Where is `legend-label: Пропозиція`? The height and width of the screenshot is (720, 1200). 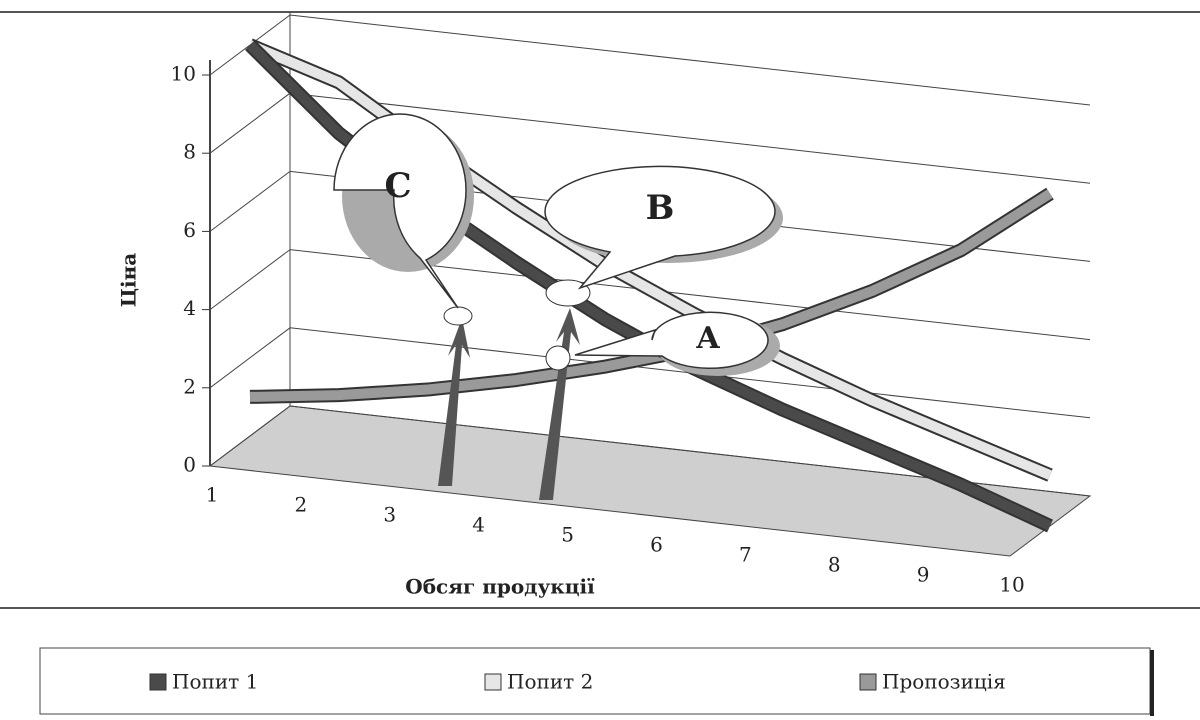 legend-label: Пропозиція is located at coordinates (944, 682).